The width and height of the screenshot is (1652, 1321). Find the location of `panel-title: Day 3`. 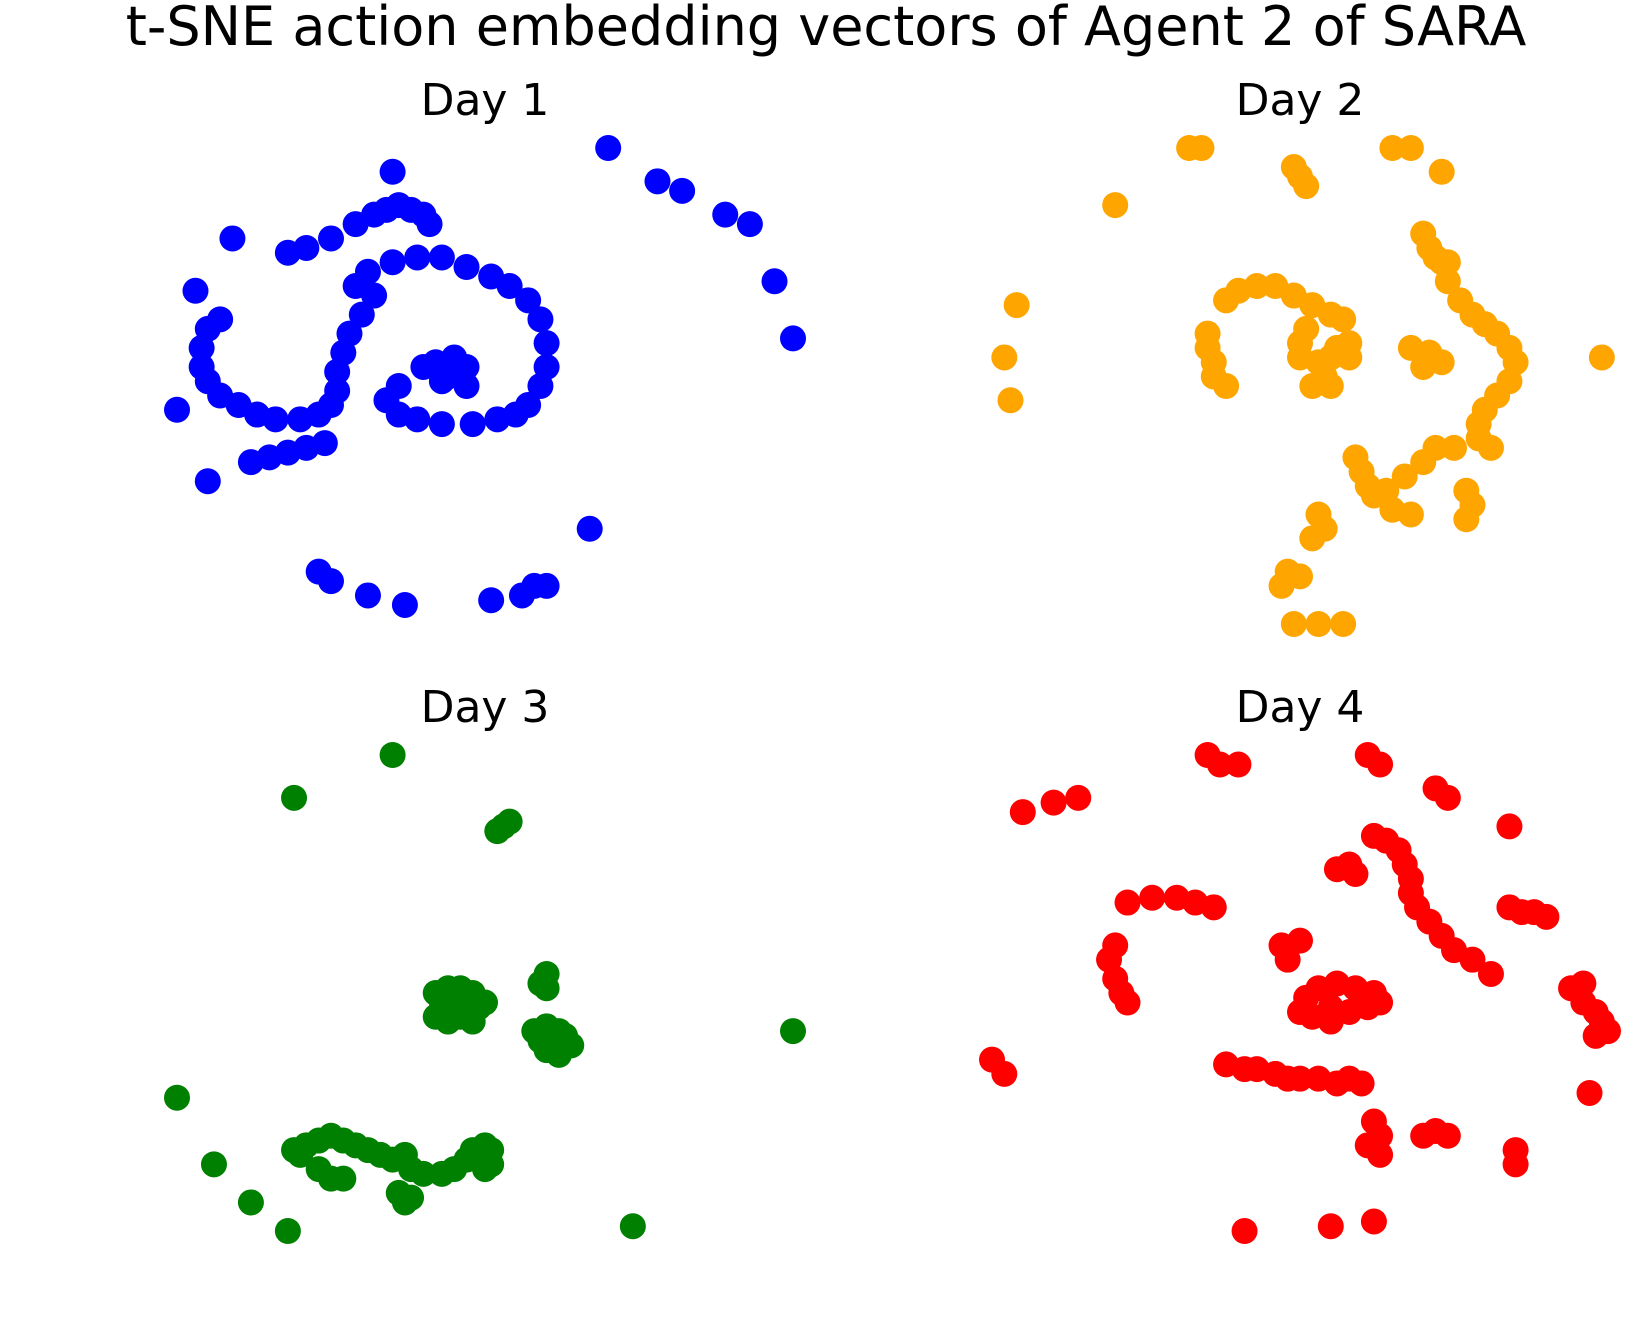

panel-title: Day 3 is located at coordinates (485, 707).